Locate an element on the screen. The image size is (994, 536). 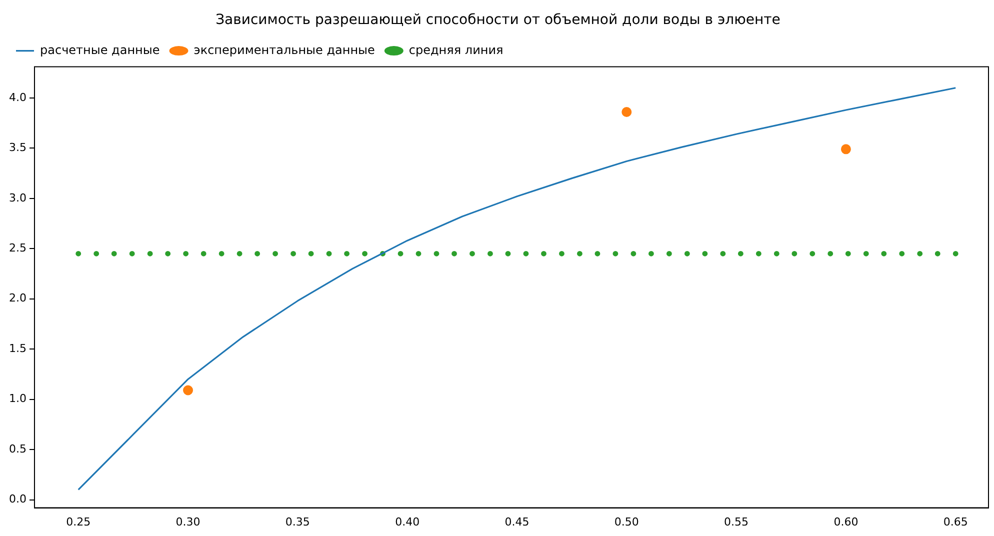
y-tick-label: 4.0 is located at coordinates (17, 97).